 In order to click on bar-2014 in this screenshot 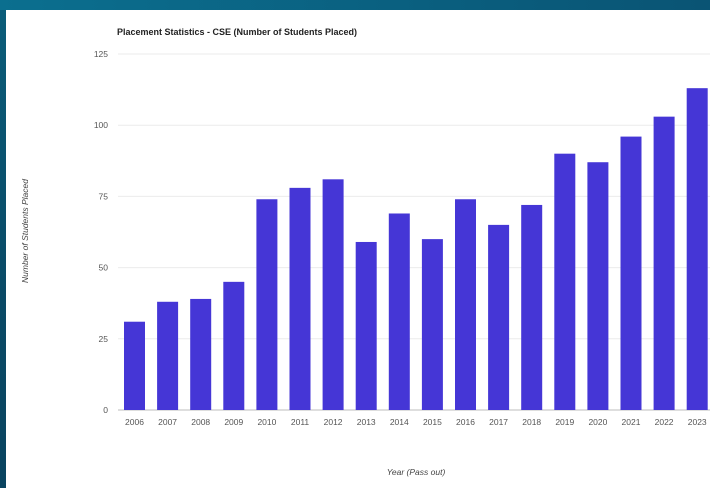, I will do `click(399, 311)`.